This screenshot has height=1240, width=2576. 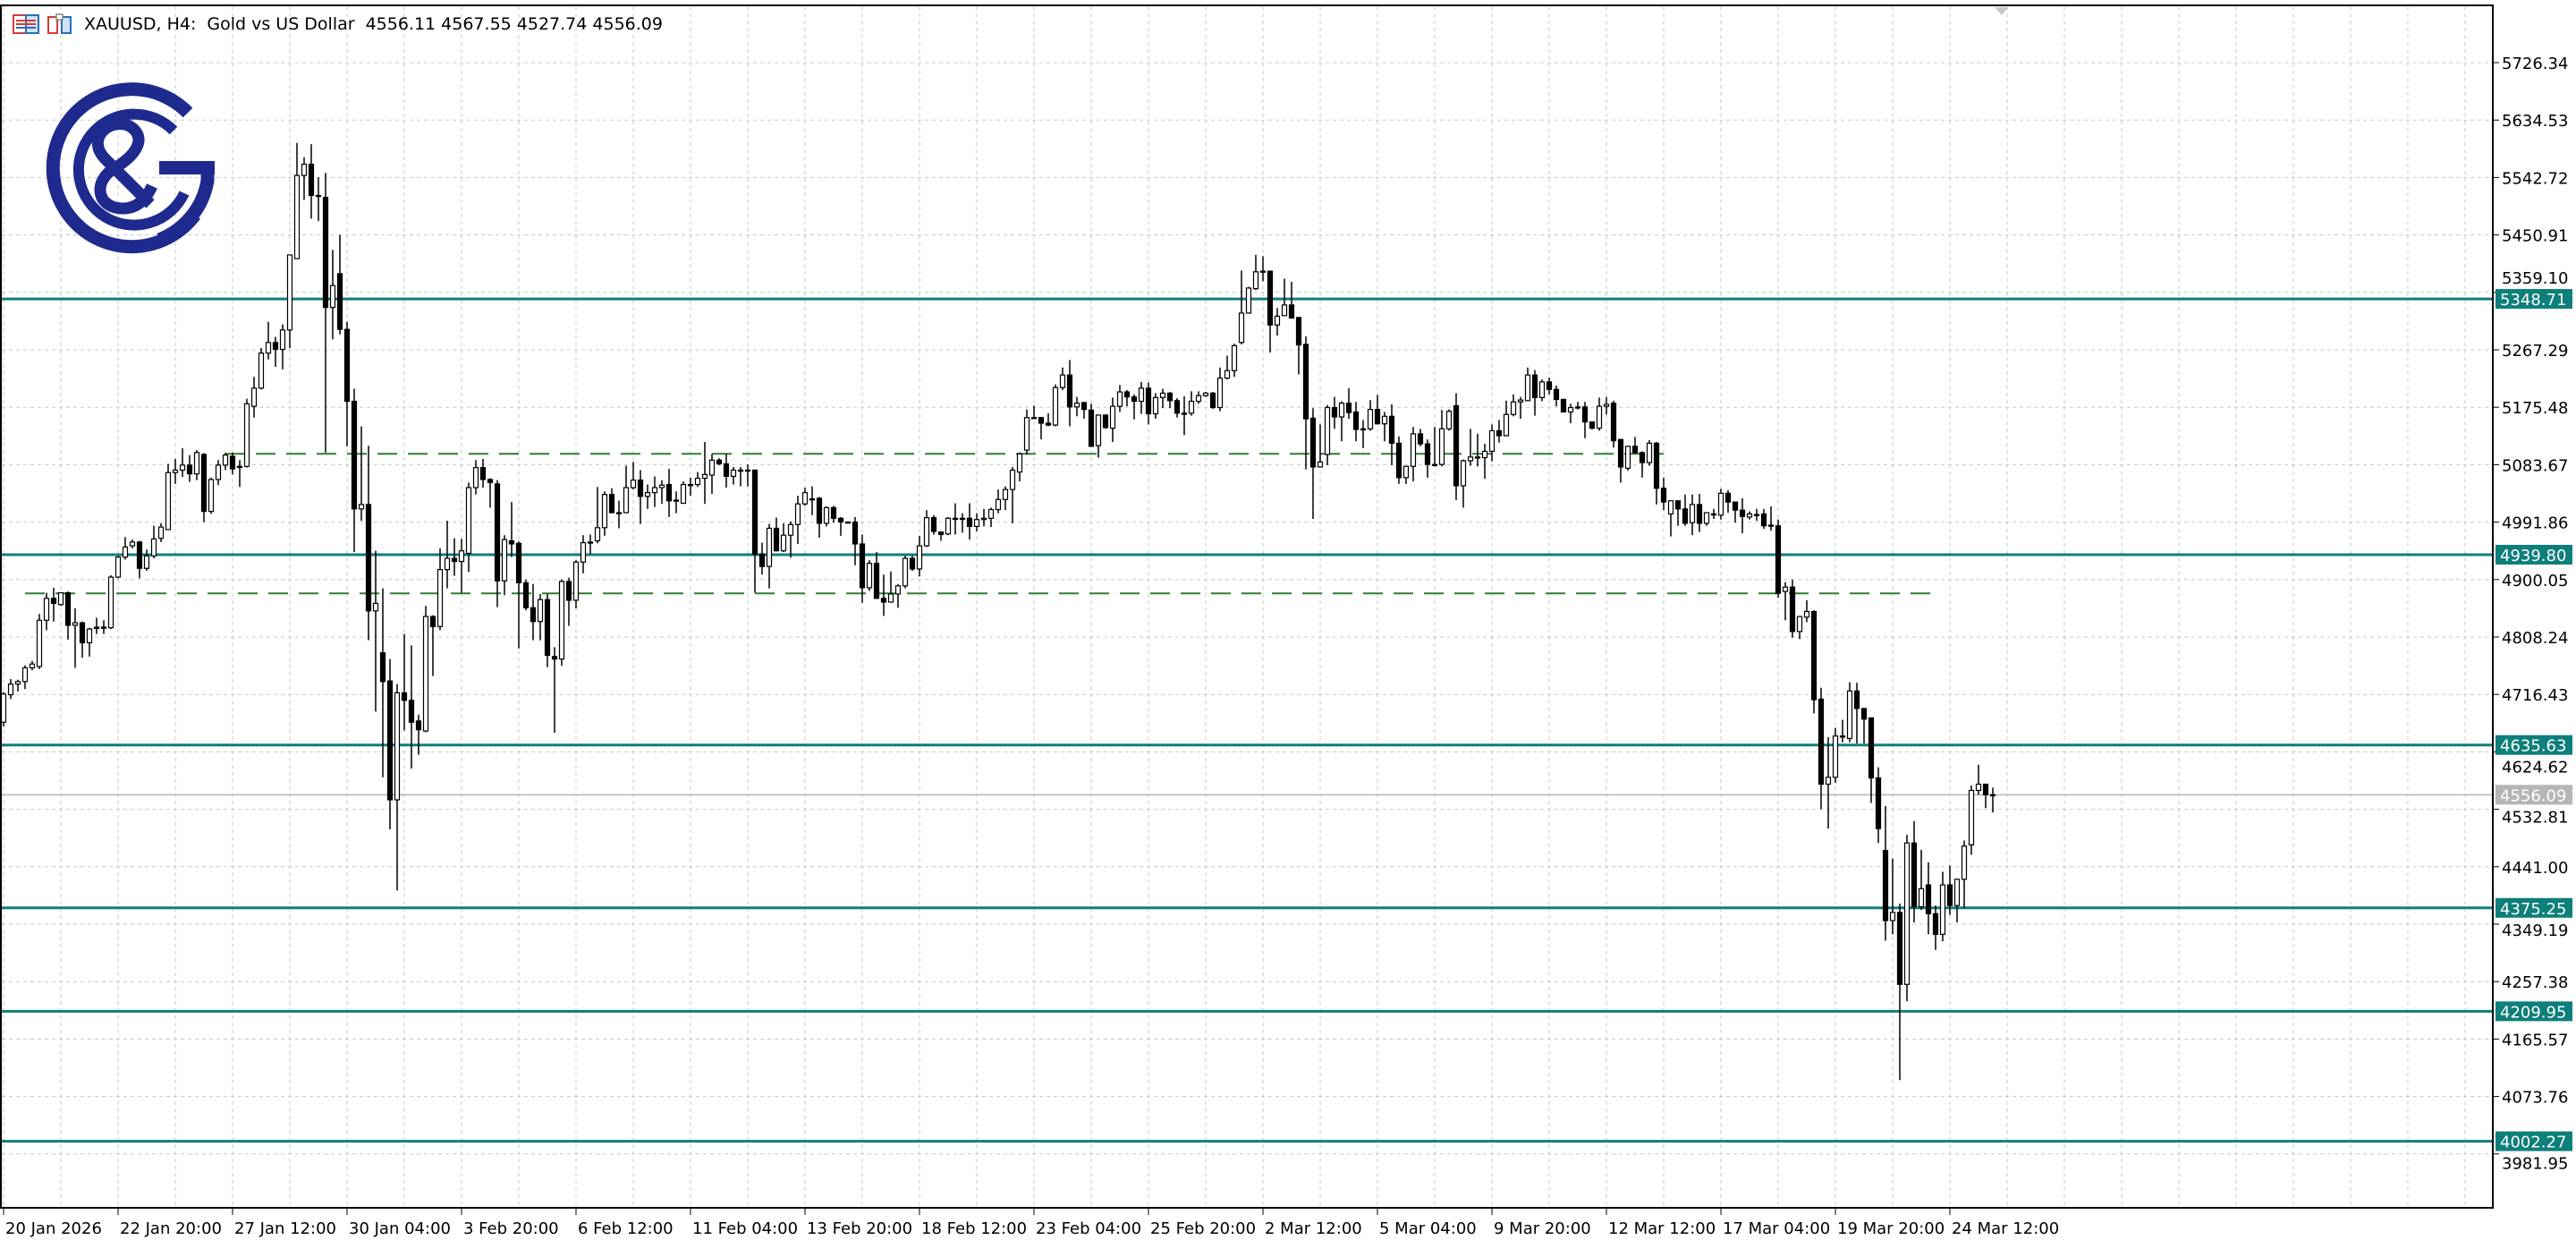 What do you see at coordinates (53, 1228) in the screenshot?
I see `time-tick-label: 20 Jan 2026` at bounding box center [53, 1228].